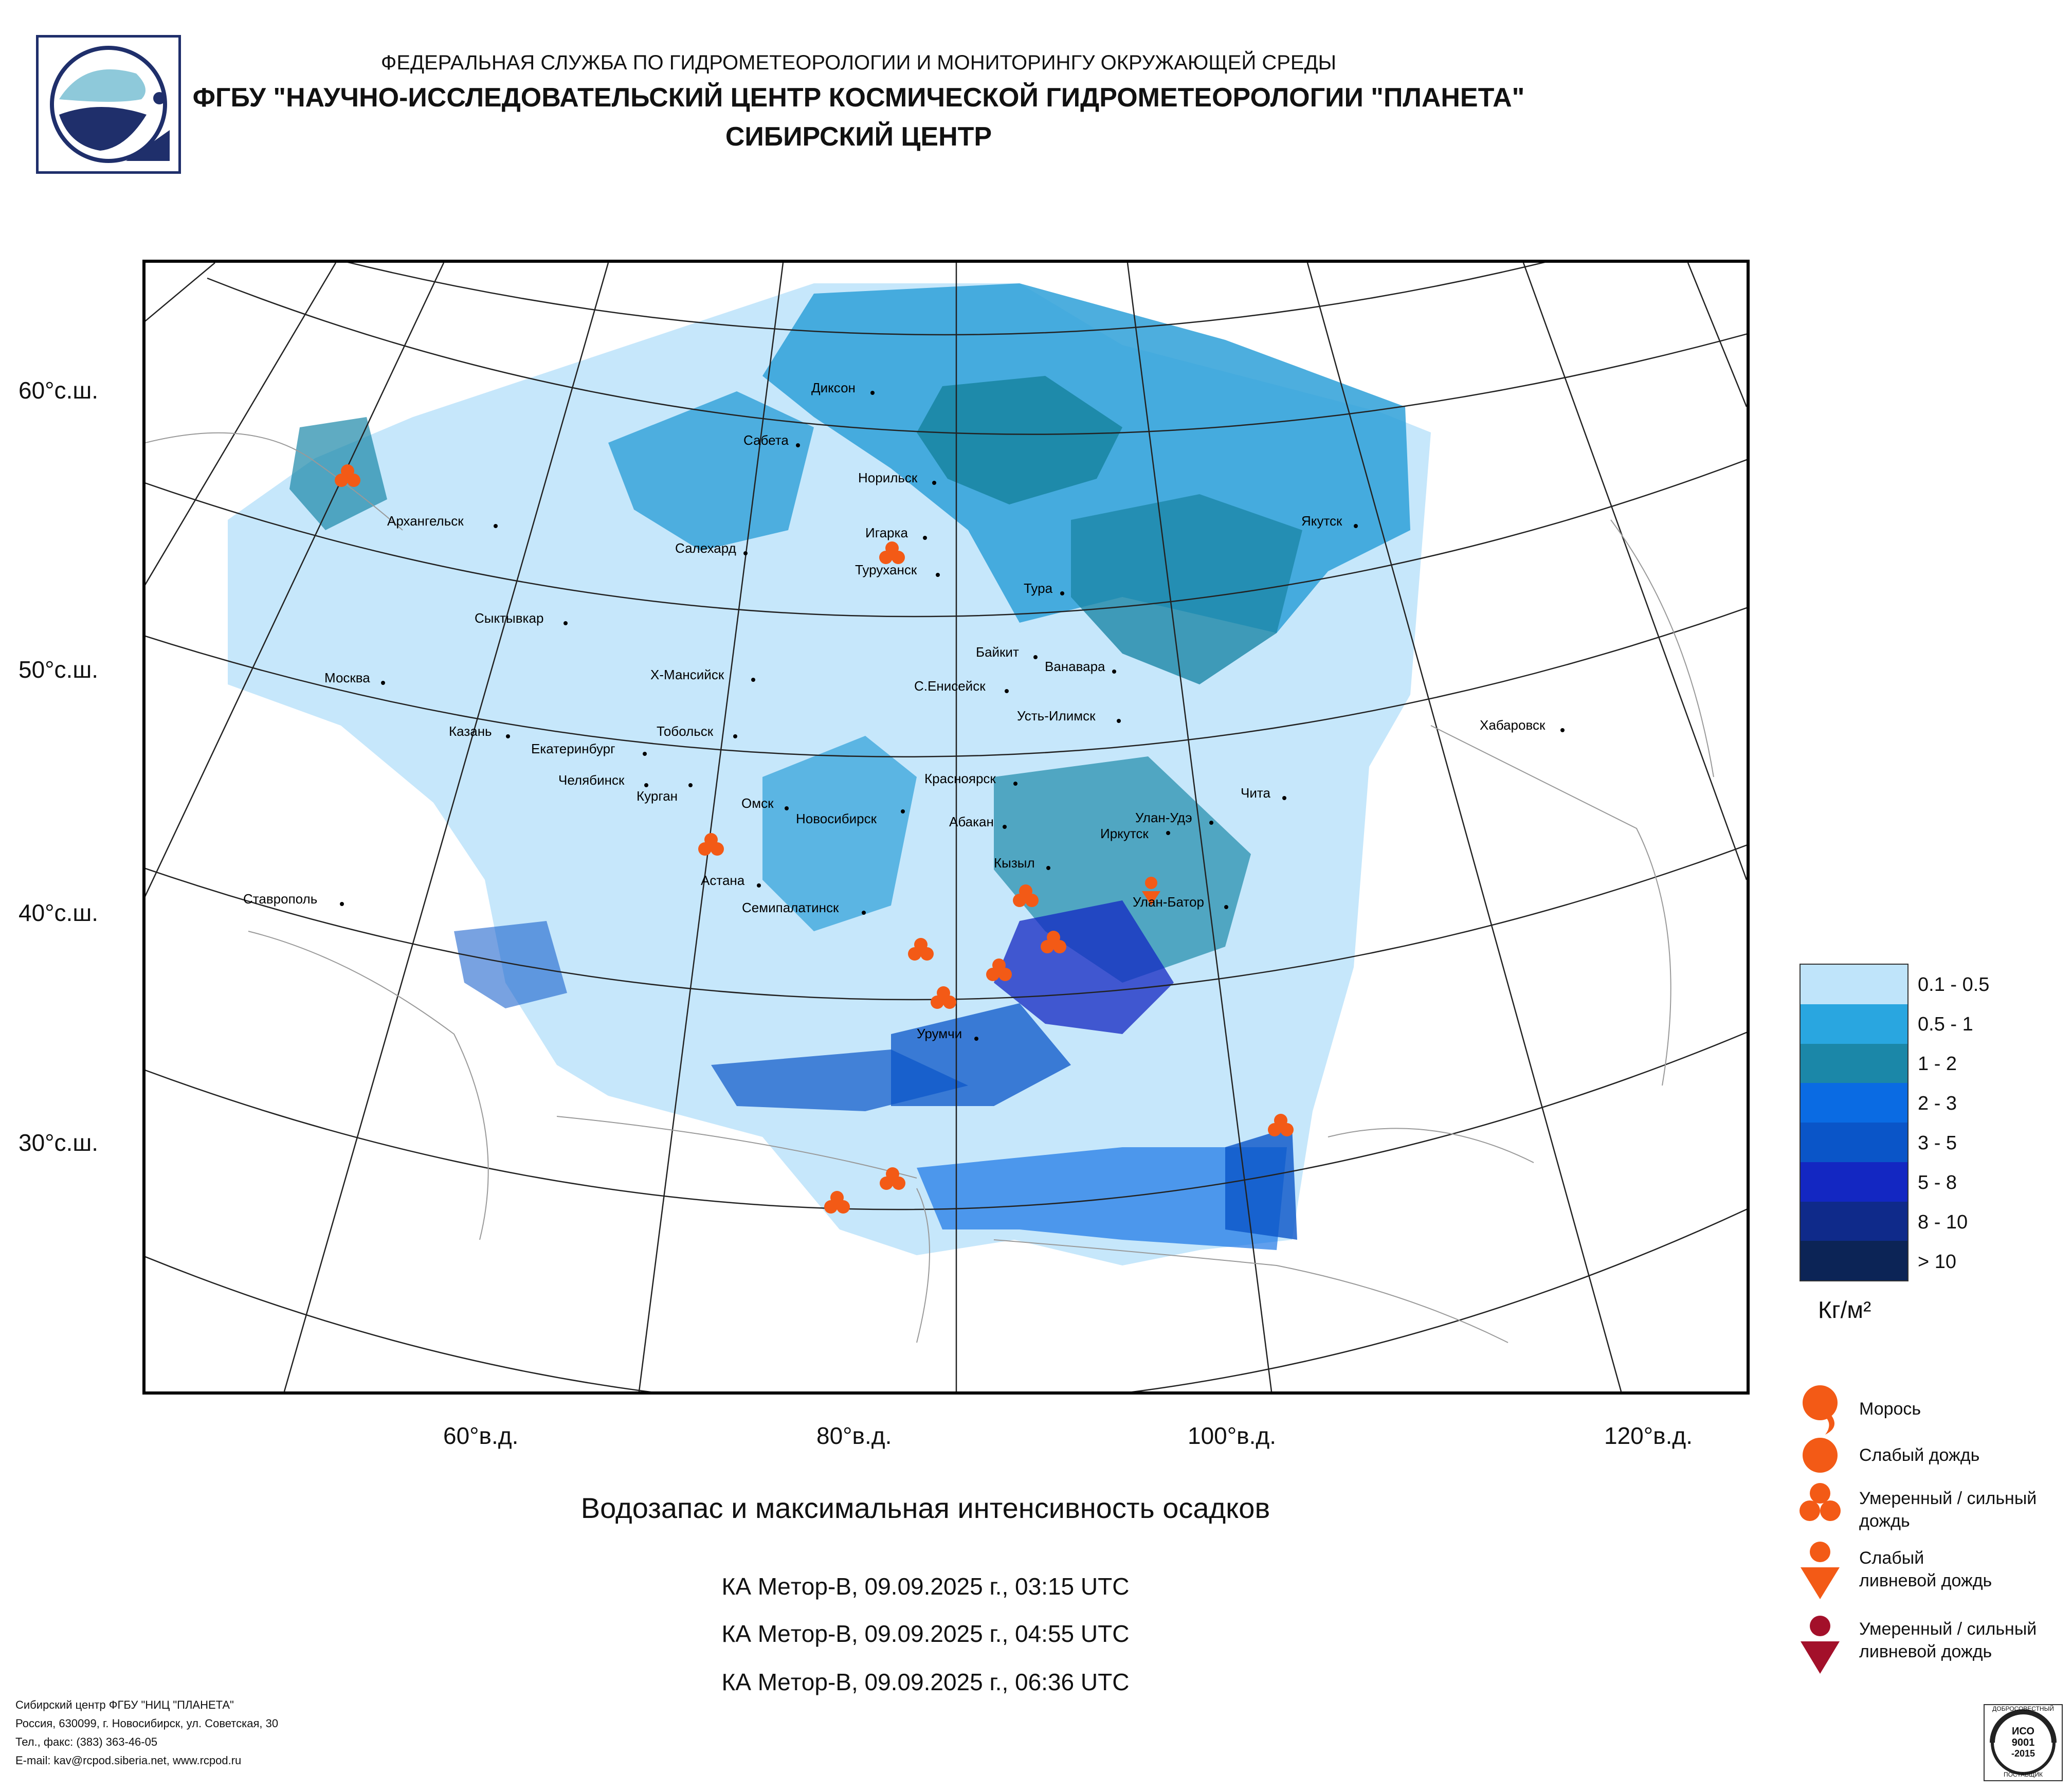 Image resolution: width=2072 pixels, height=1791 pixels. Describe the element at coordinates (1820, 1645) in the screenshot. I see `heavy-shower-icon` at that location.